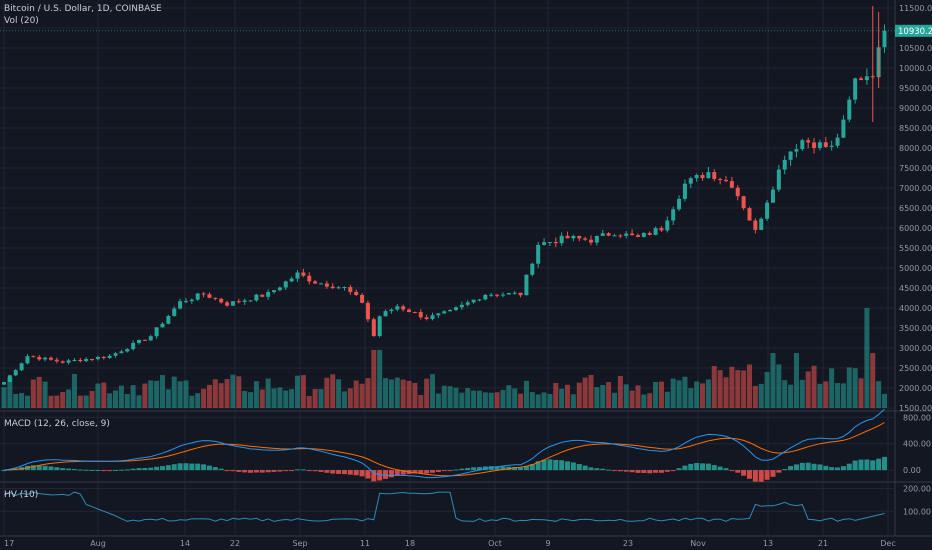 The height and width of the screenshot is (550, 932). I want to click on price-tick-label: 10000.00, so click(915, 68).